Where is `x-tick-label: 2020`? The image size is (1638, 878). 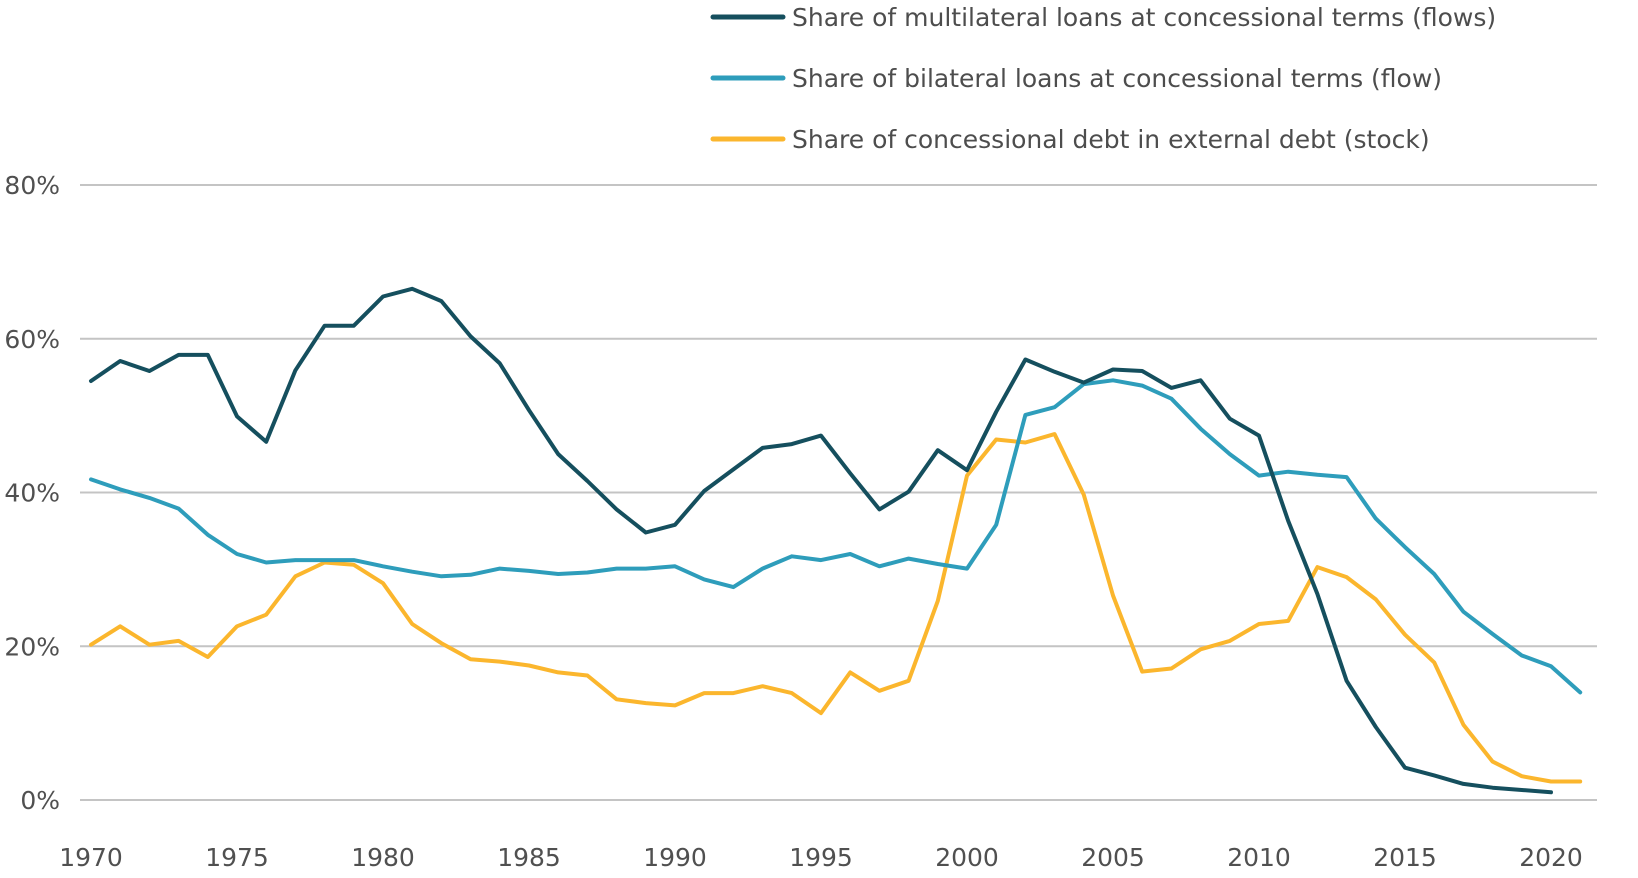
x-tick-label: 2020 is located at coordinates (1551, 857).